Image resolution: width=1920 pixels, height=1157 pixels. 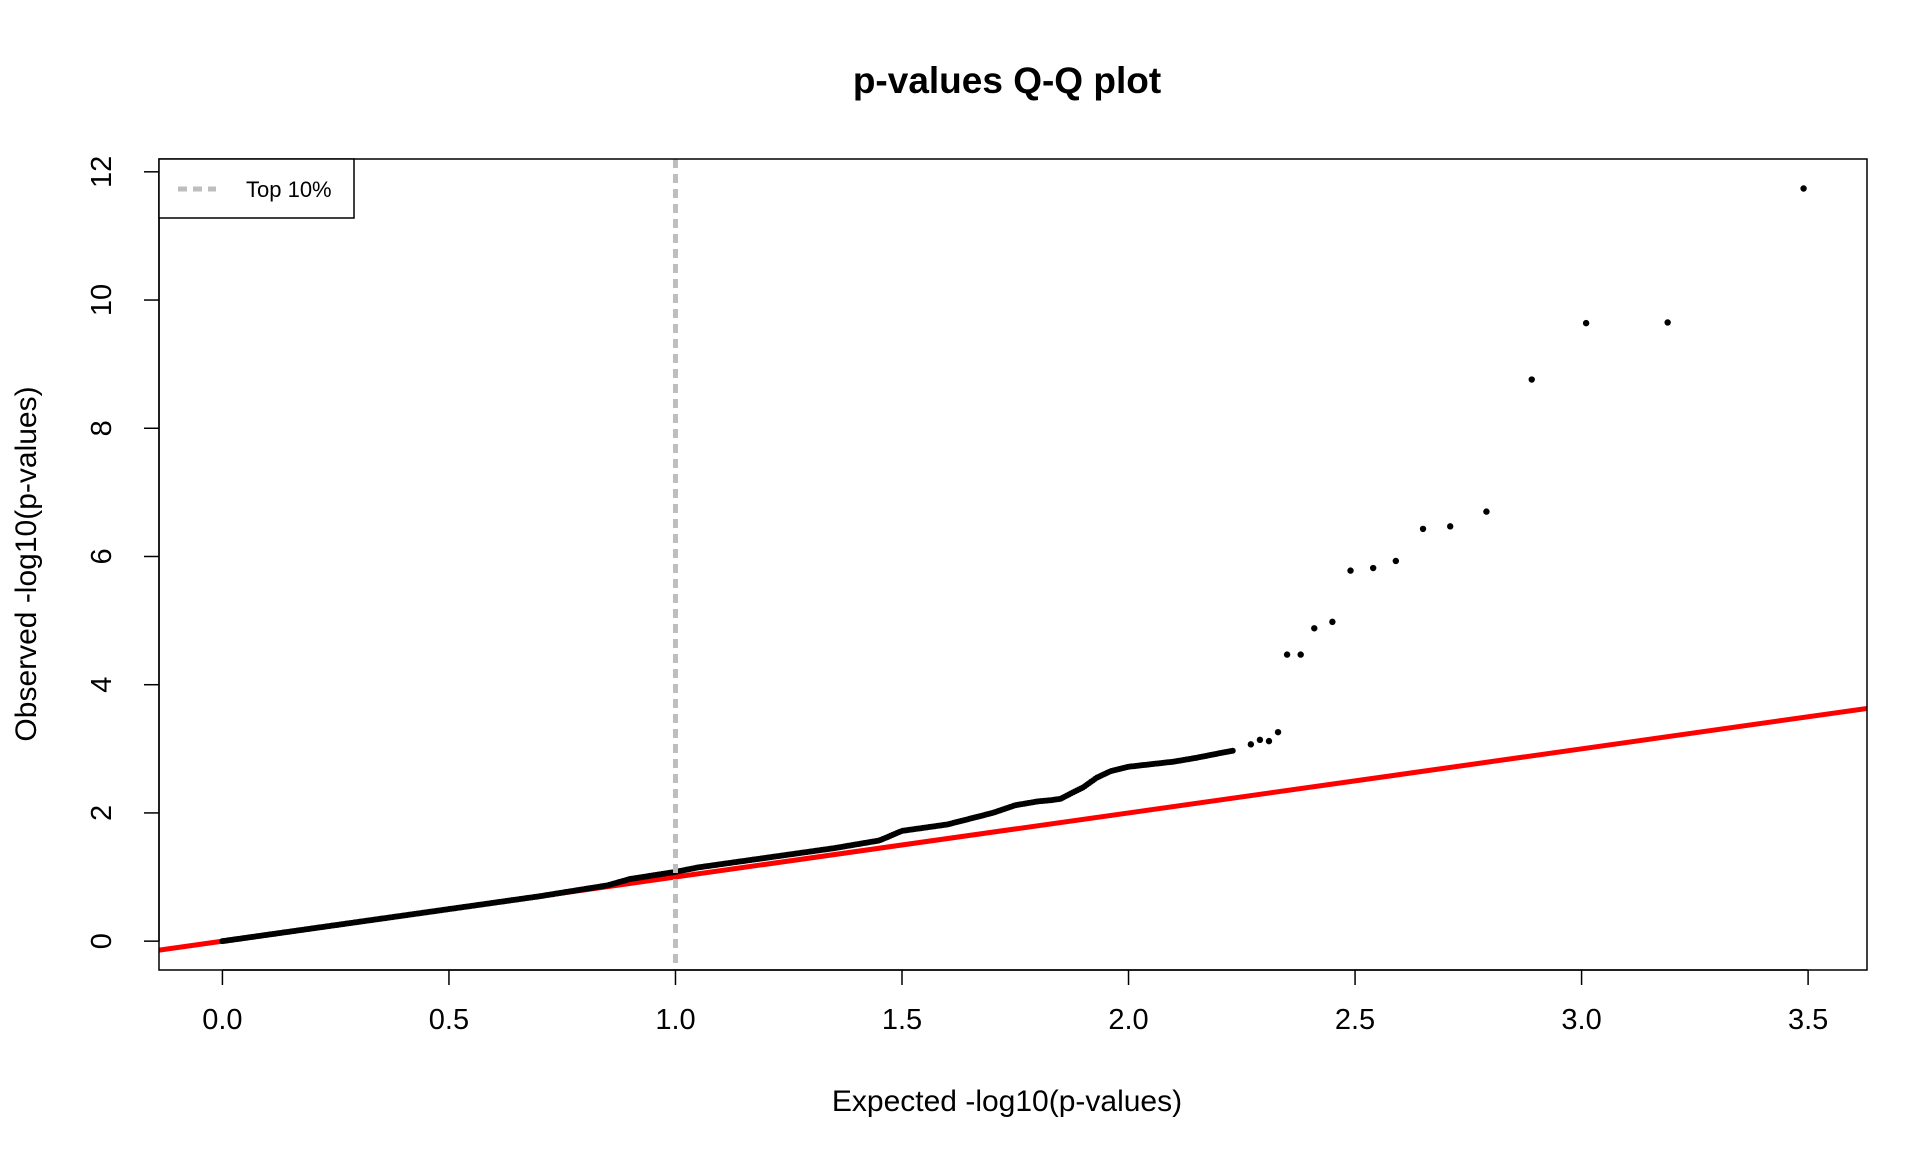 What do you see at coordinates (1808, 1020) in the screenshot?
I see `x-tick-label: 3.5` at bounding box center [1808, 1020].